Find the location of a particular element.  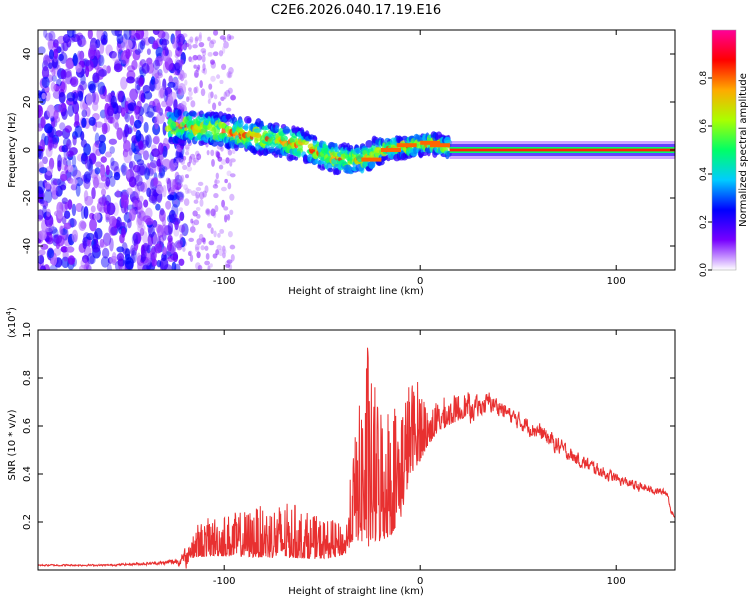

spectrogram-track-core is located at coordinates (440, 145).